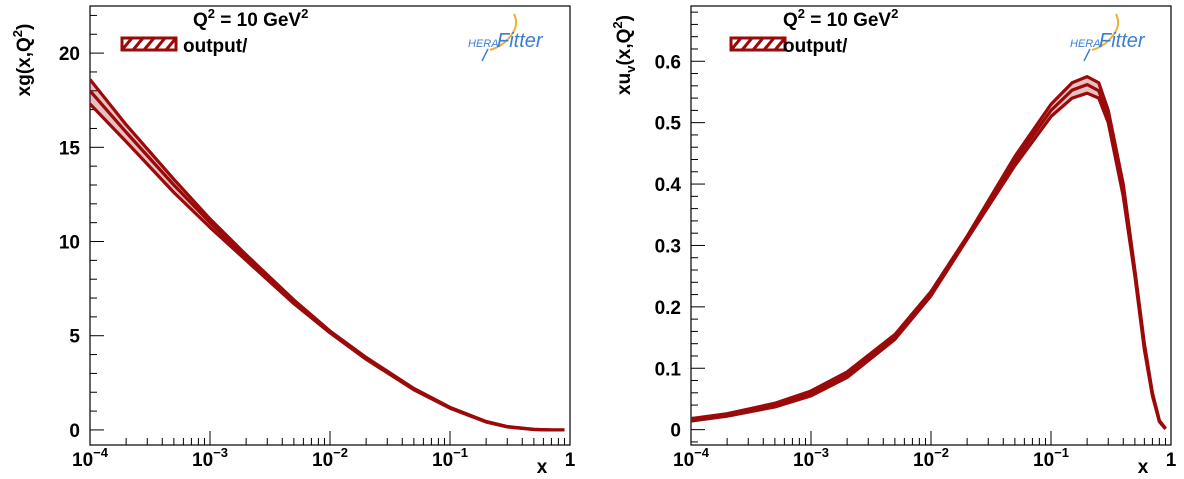 The width and height of the screenshot is (1184, 479). Describe the element at coordinates (74, 337) in the screenshot. I see `y-tick-label: 5` at that location.